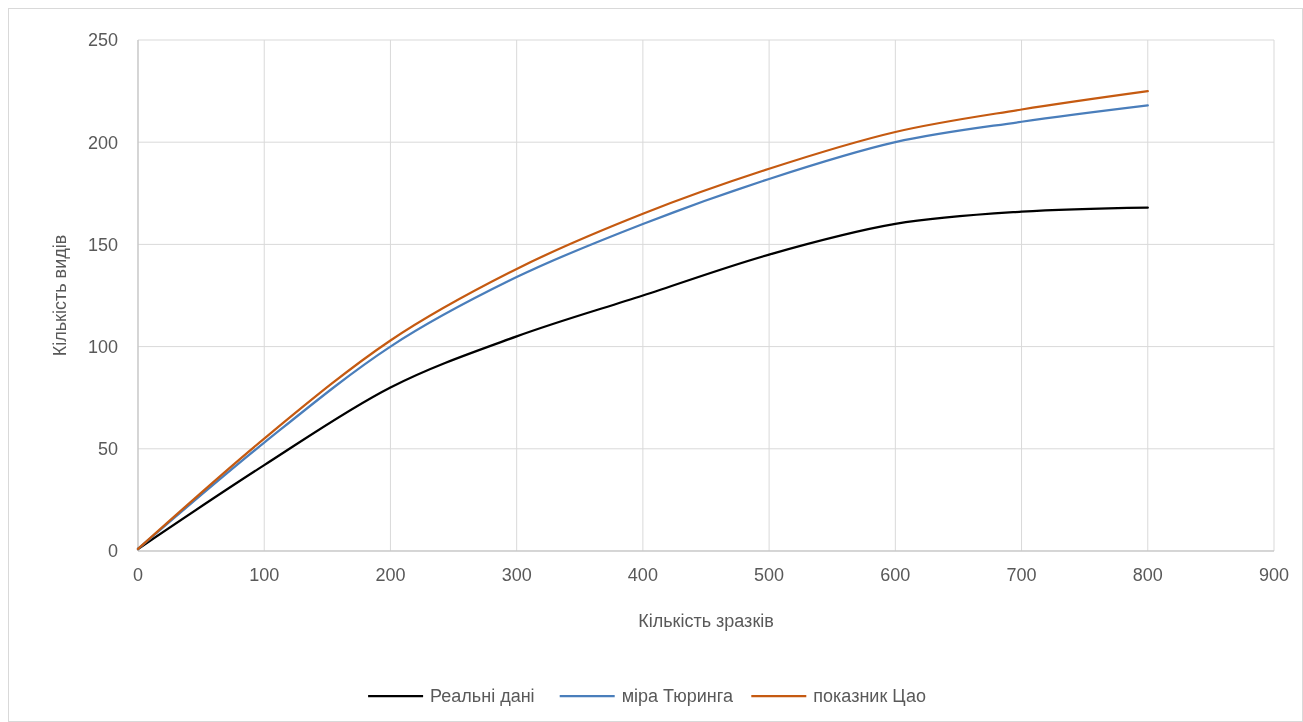 The height and width of the screenshot is (722, 1303). I want to click on x-tick-label: 500, so click(769, 575).